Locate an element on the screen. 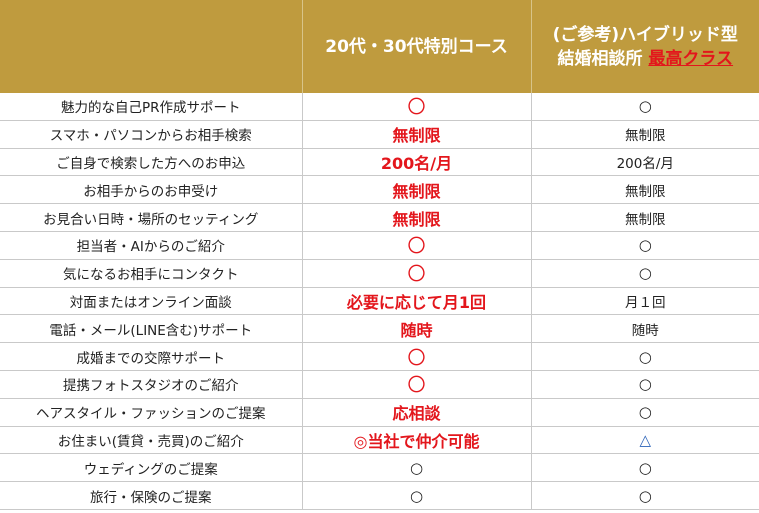  row-label: 旅行・保険のご提案 is located at coordinates (151, 495).